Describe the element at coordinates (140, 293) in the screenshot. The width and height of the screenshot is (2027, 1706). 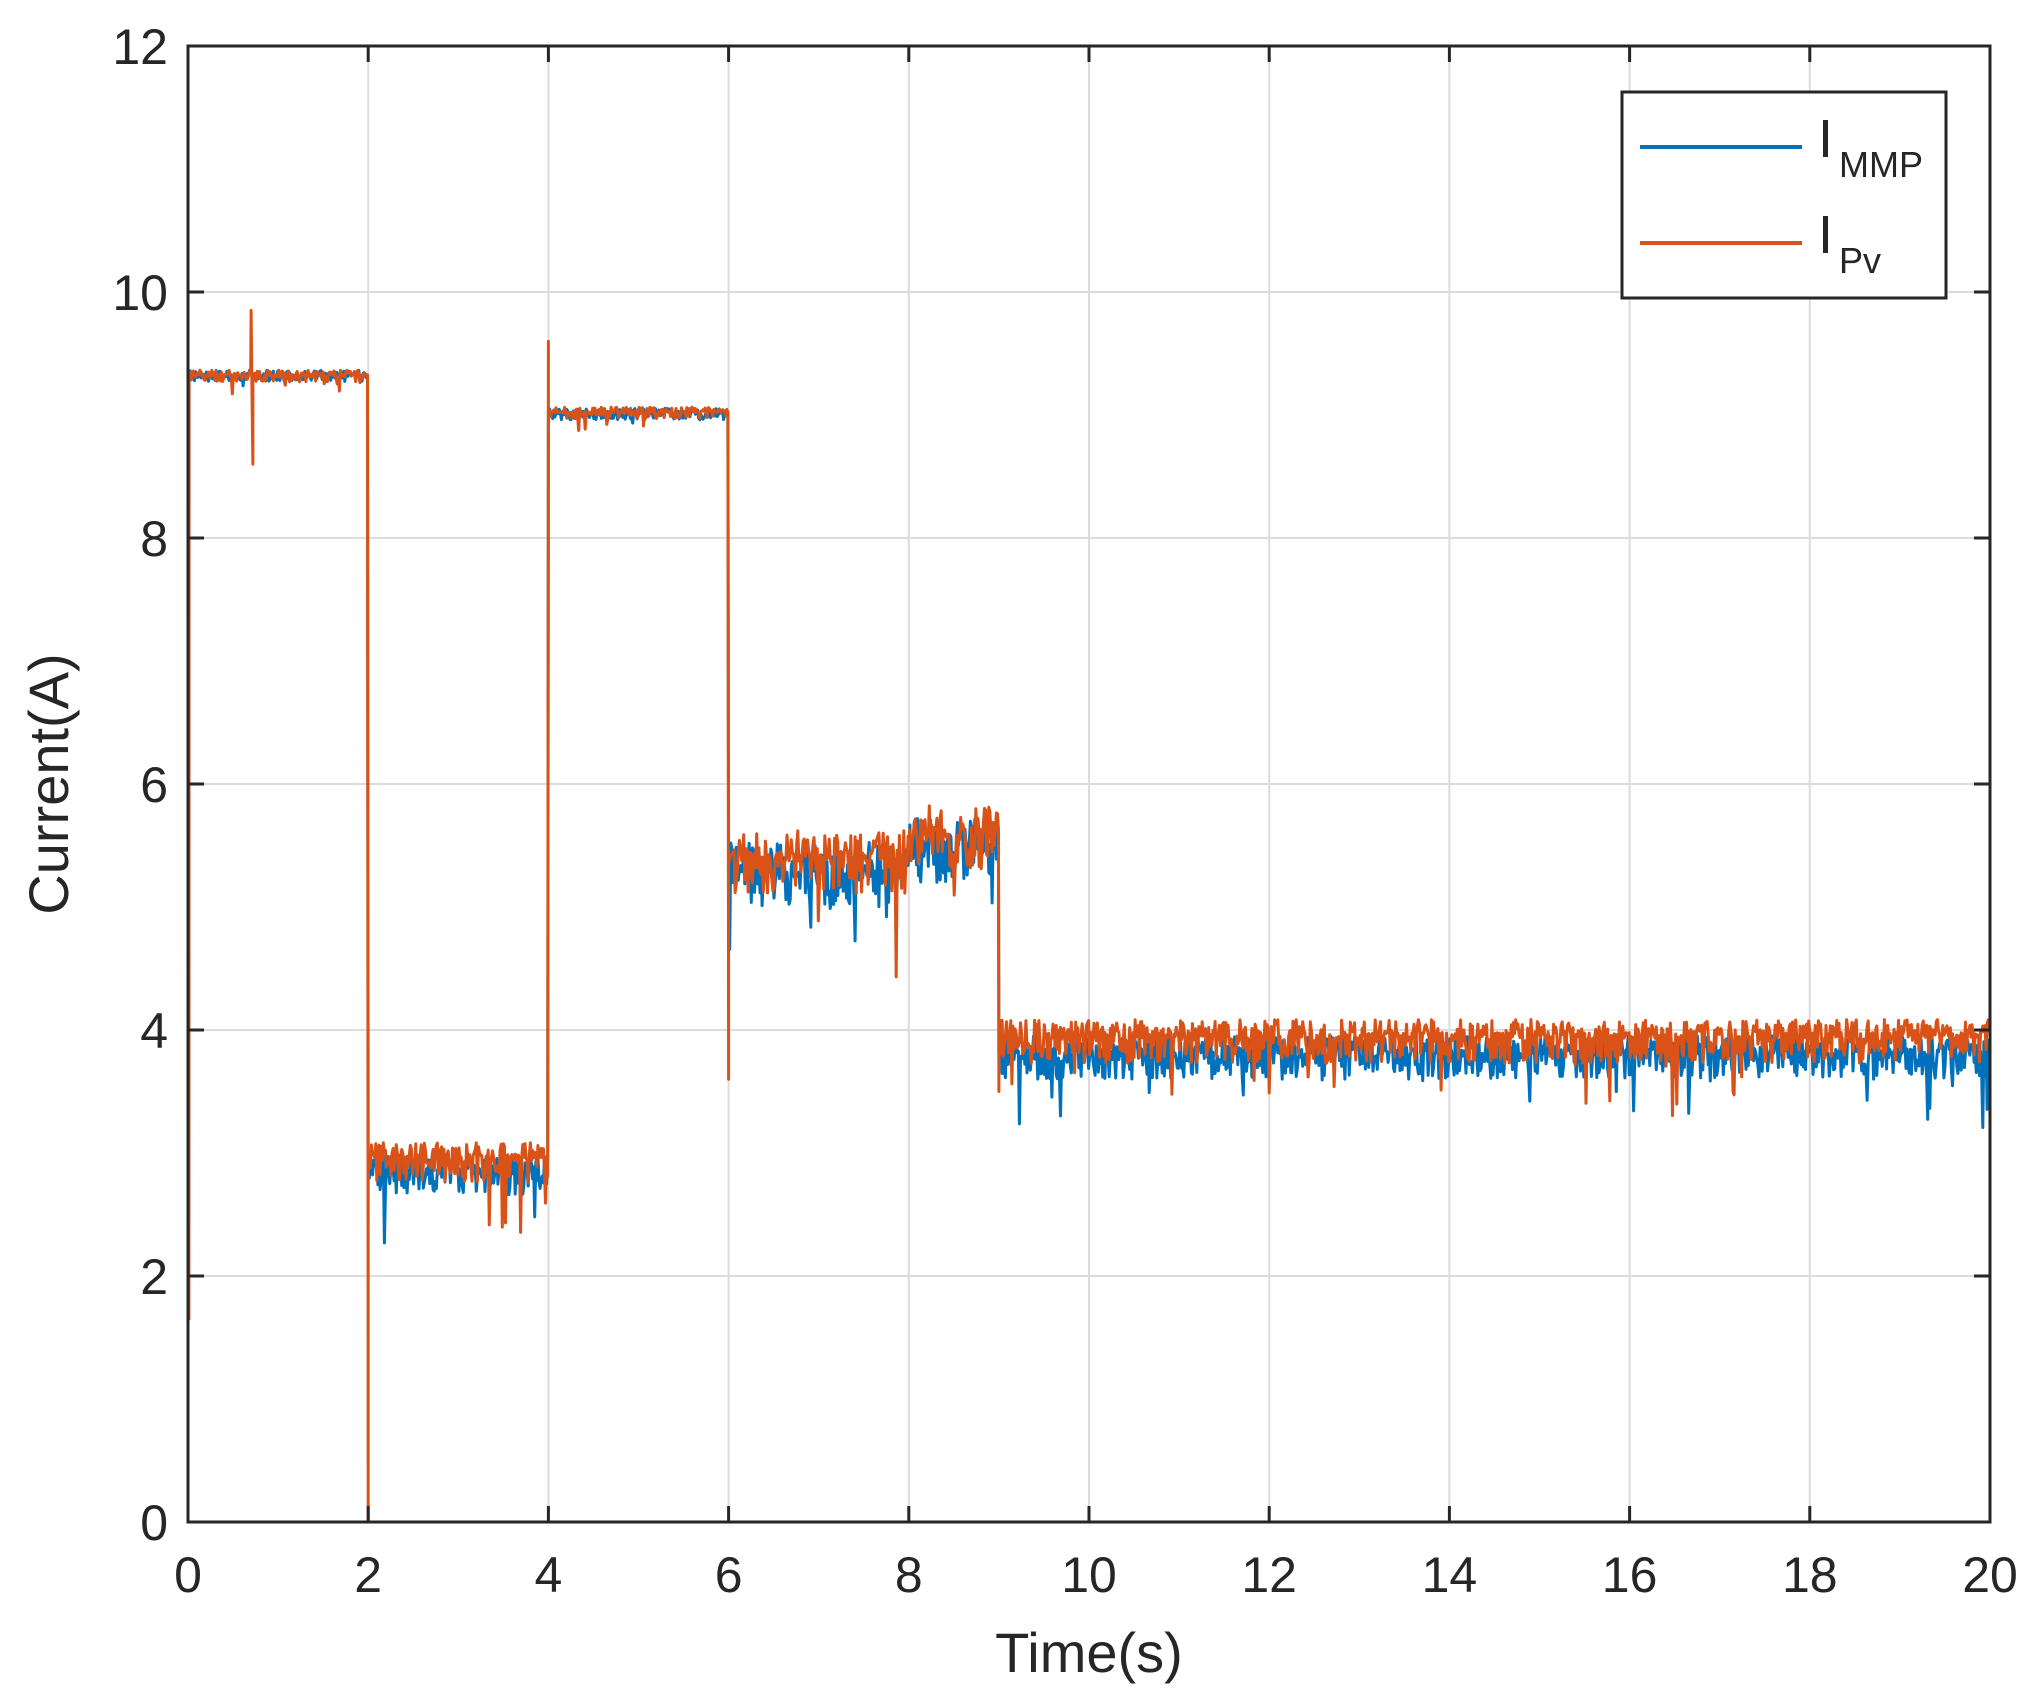
I see `y-tick-label: 10` at that location.